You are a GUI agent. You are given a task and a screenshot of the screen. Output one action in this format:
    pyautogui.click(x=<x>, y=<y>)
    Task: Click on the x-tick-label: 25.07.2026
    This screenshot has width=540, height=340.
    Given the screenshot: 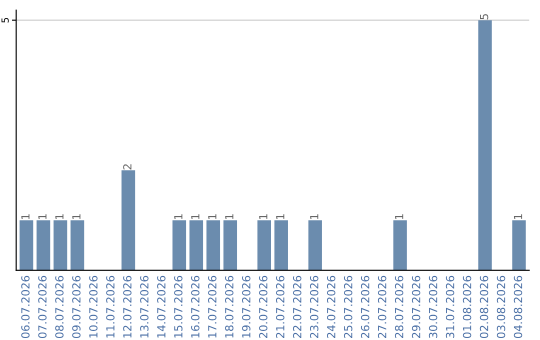 What is the action you would take?
    pyautogui.click(x=348, y=307)
    